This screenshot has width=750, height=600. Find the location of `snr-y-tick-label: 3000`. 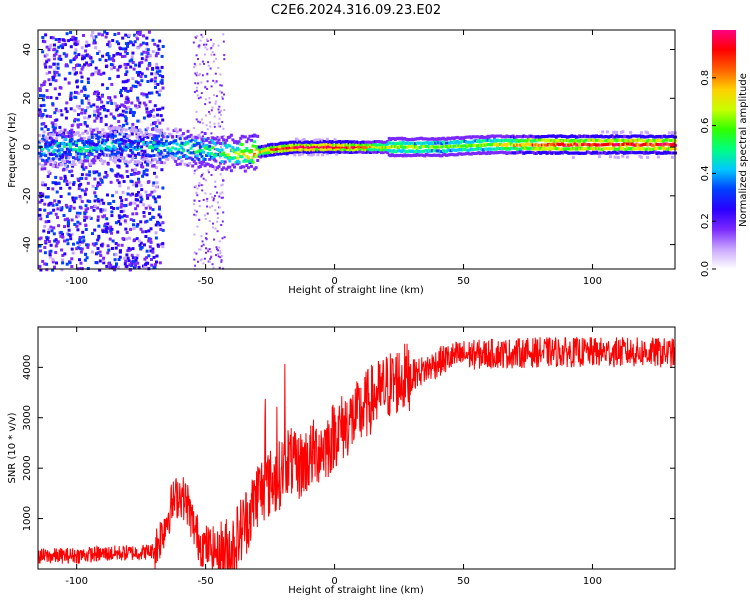

snr-y-tick-label: 3000 is located at coordinates (27, 417).